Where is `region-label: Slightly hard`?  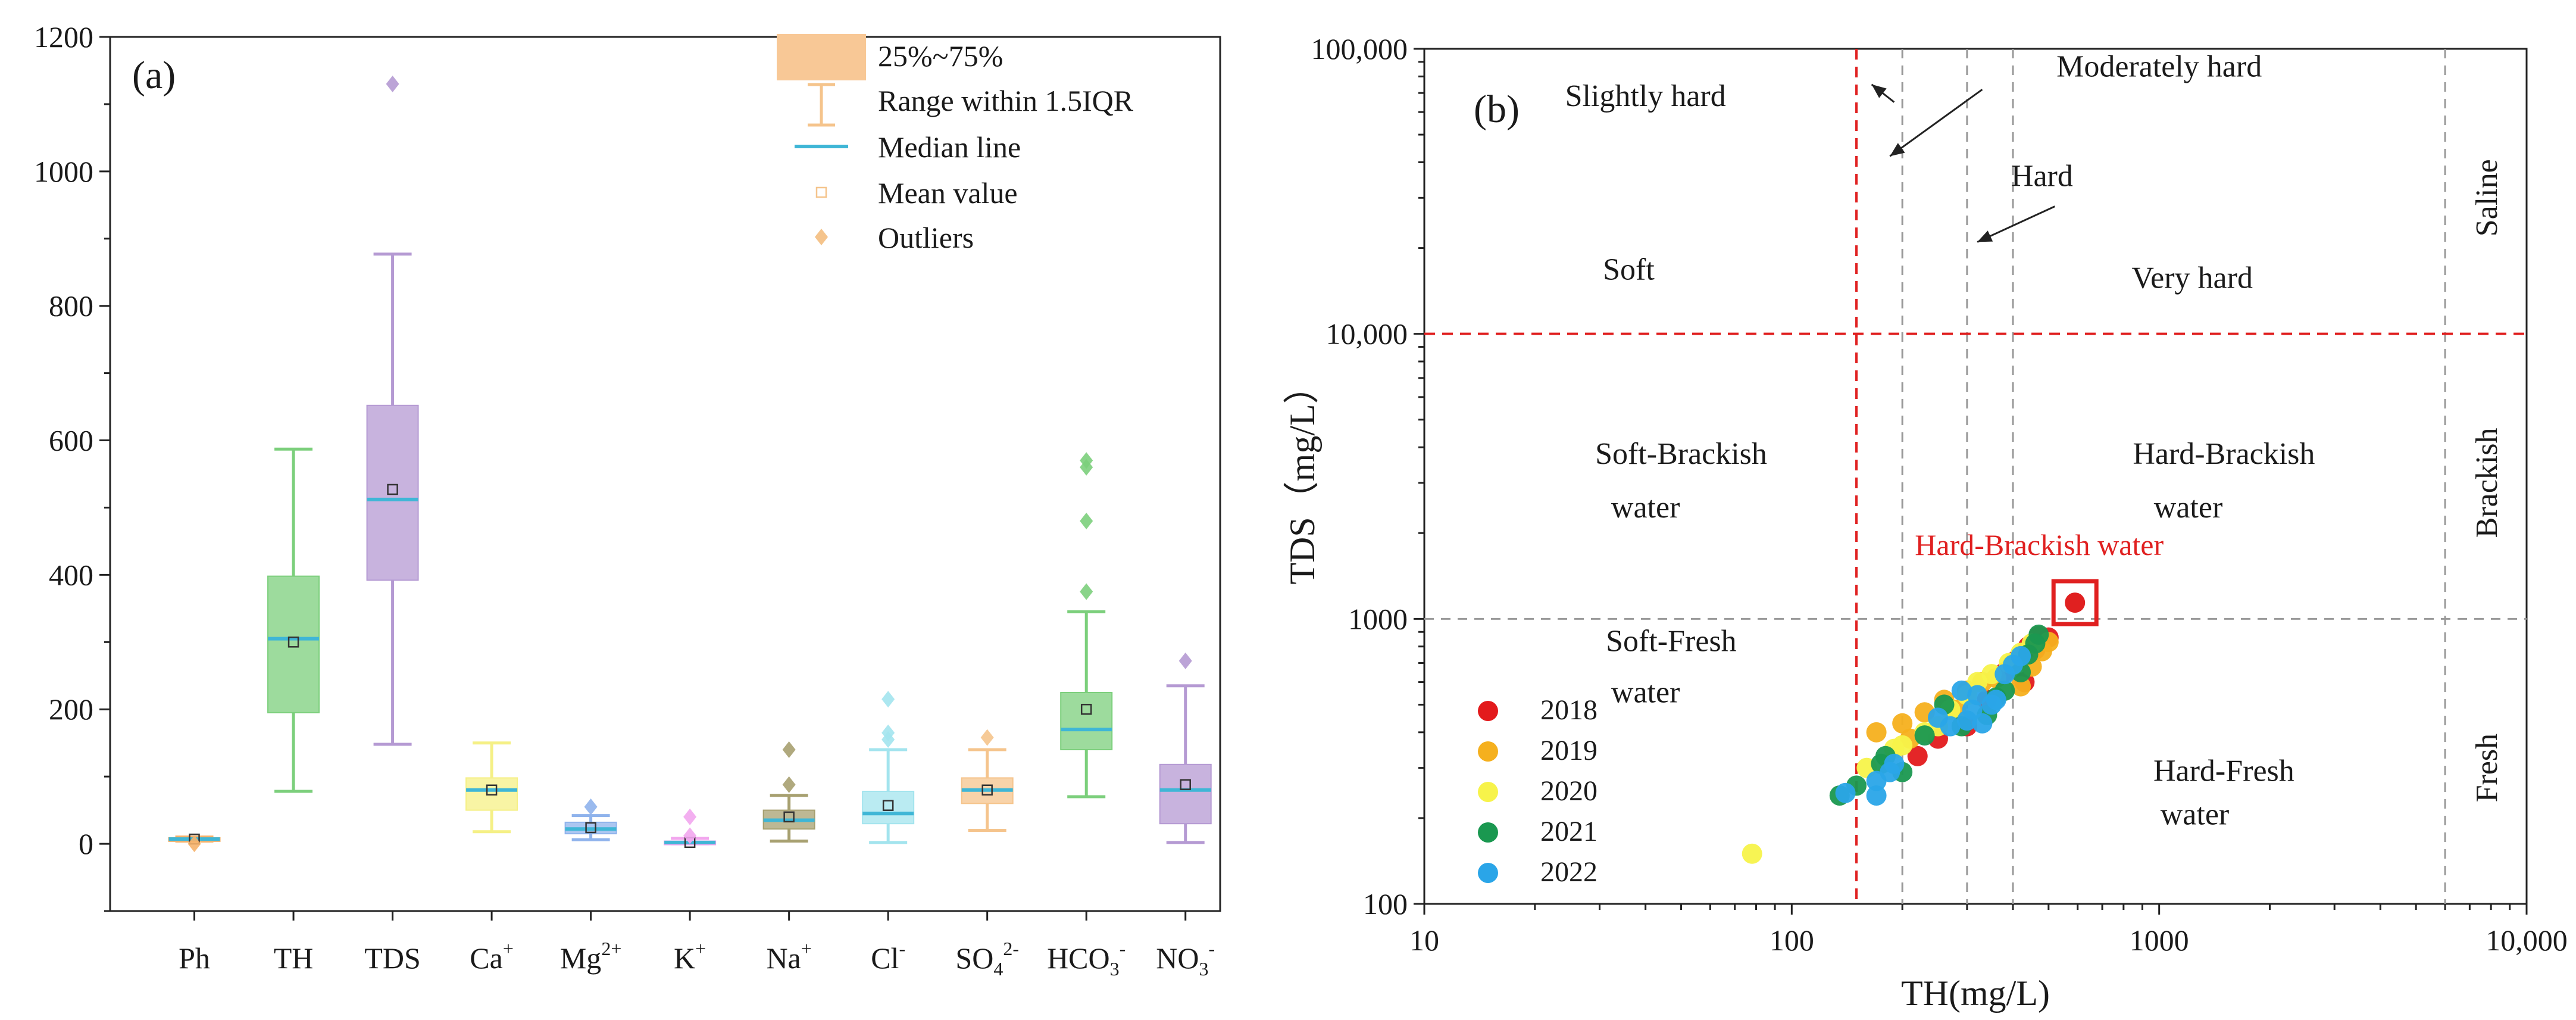
region-label: Slightly hard is located at coordinates (1645, 96).